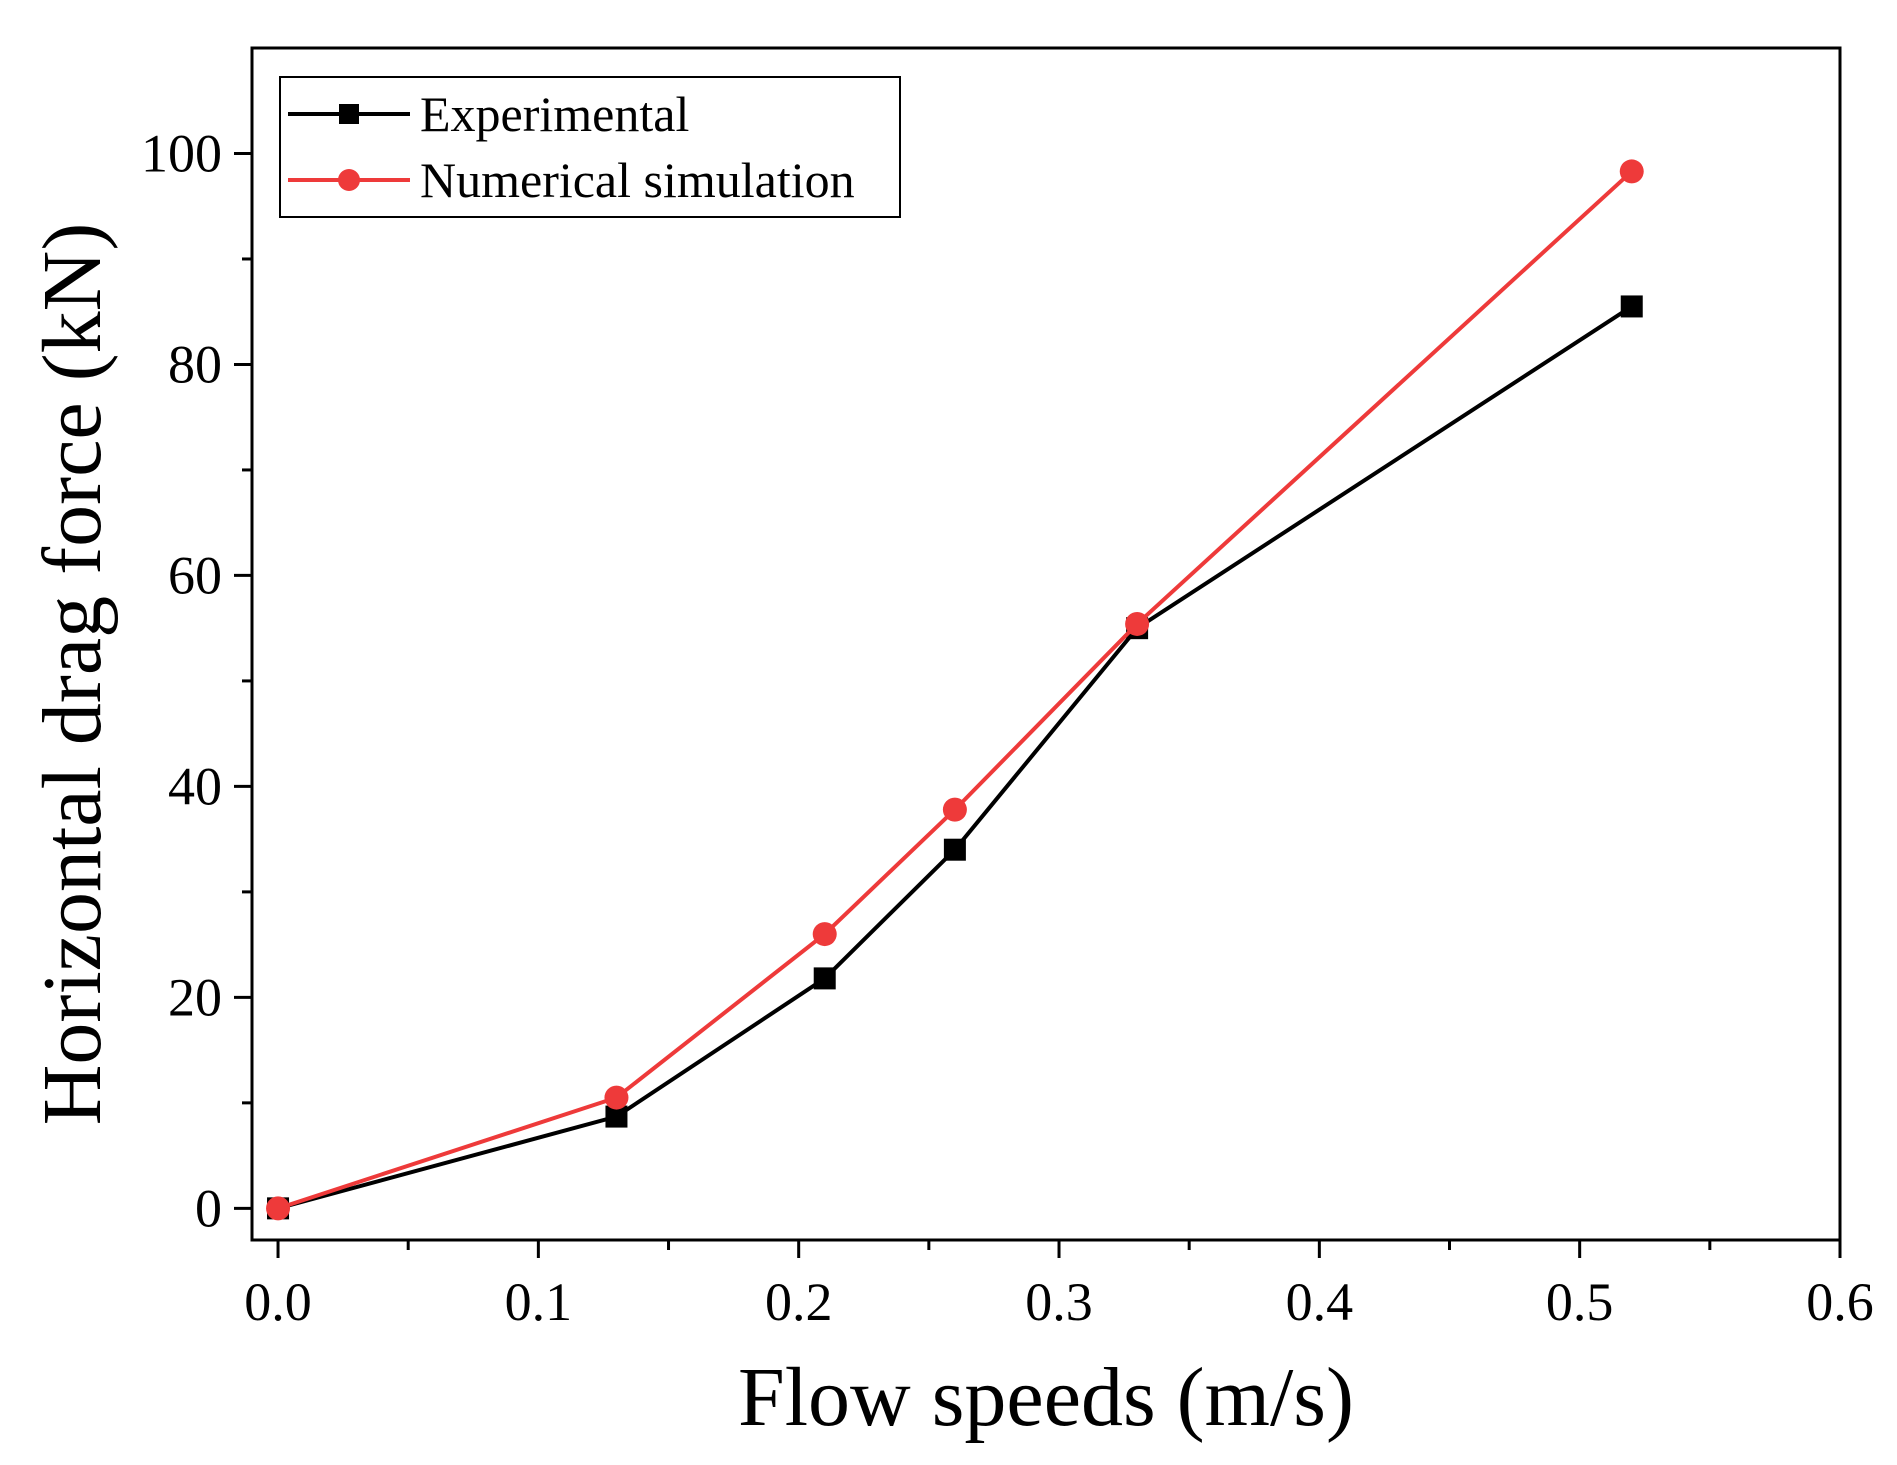  What do you see at coordinates (1320, 1302) in the screenshot?
I see `x-tick-label: 0.4` at bounding box center [1320, 1302].